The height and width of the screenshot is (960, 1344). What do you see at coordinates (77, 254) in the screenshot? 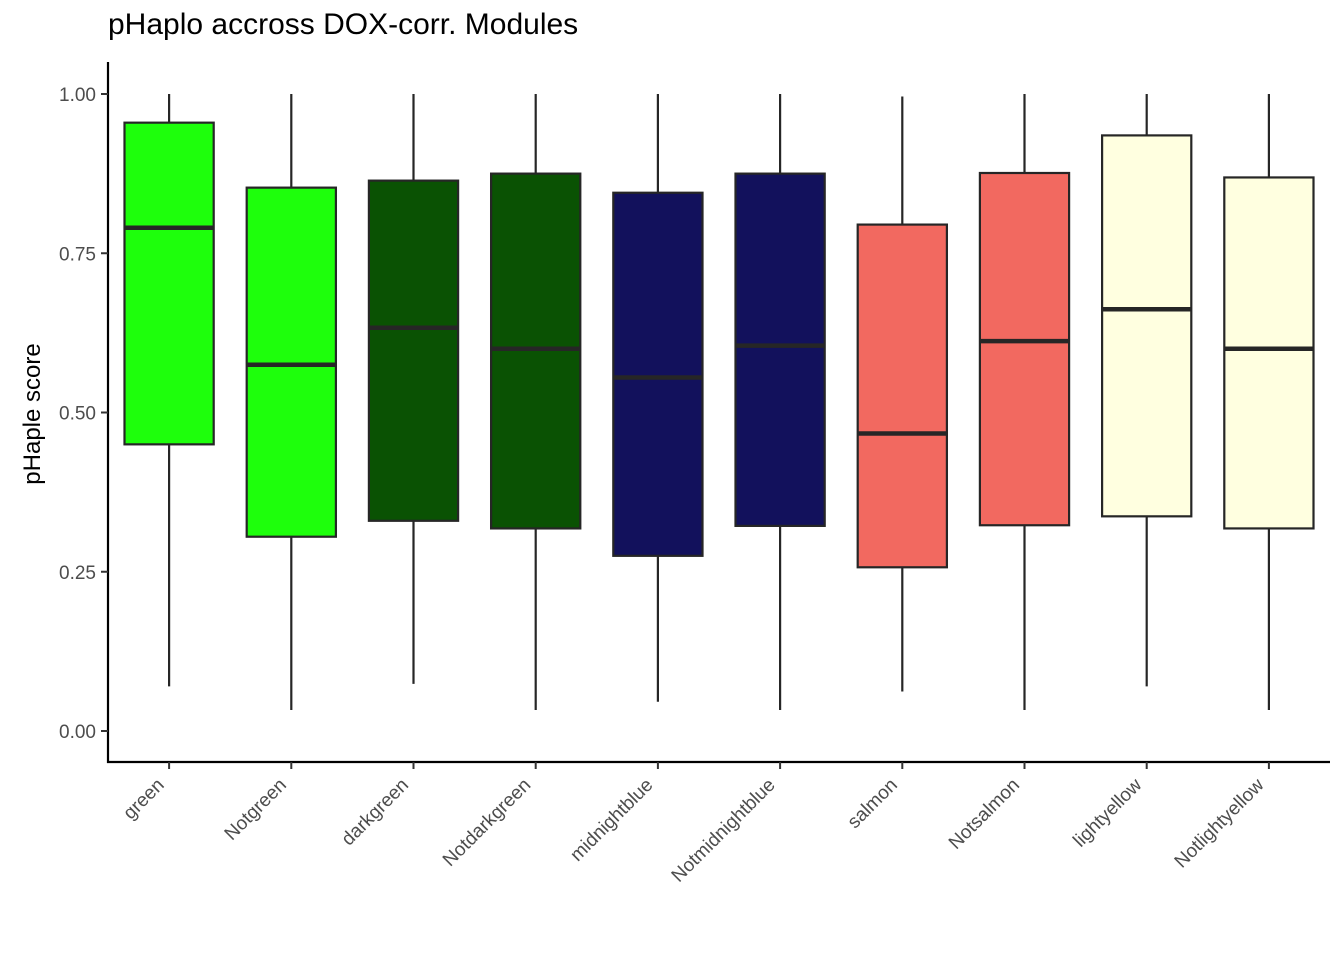
I see `y-tick-label: 0.75` at bounding box center [77, 254].